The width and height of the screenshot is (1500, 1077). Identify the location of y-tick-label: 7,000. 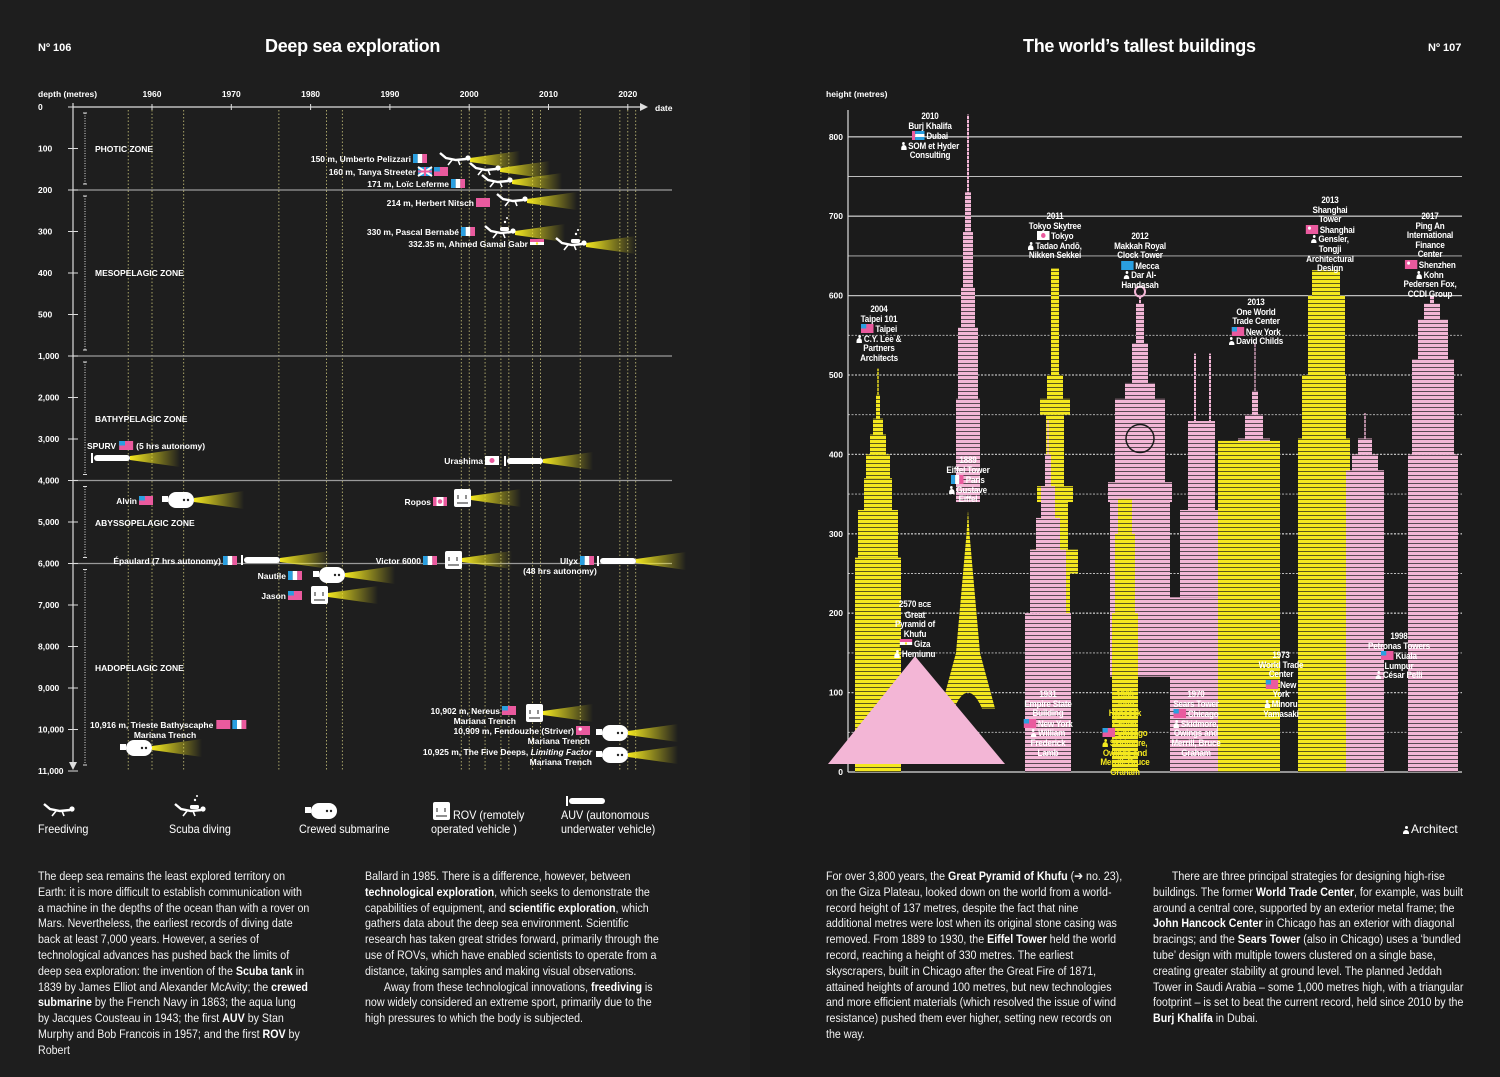
(49, 605).